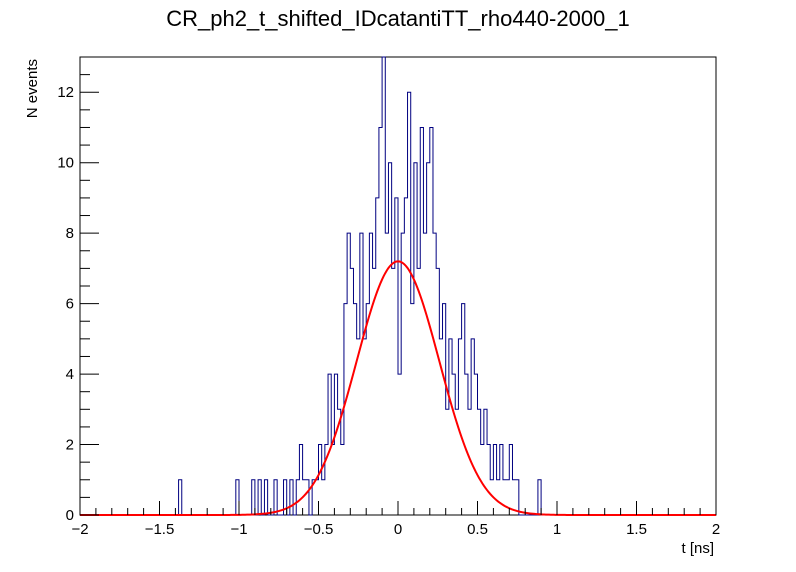 This screenshot has height=572, width=796. I want to click on x-axis-label: t [ns], so click(697, 548).